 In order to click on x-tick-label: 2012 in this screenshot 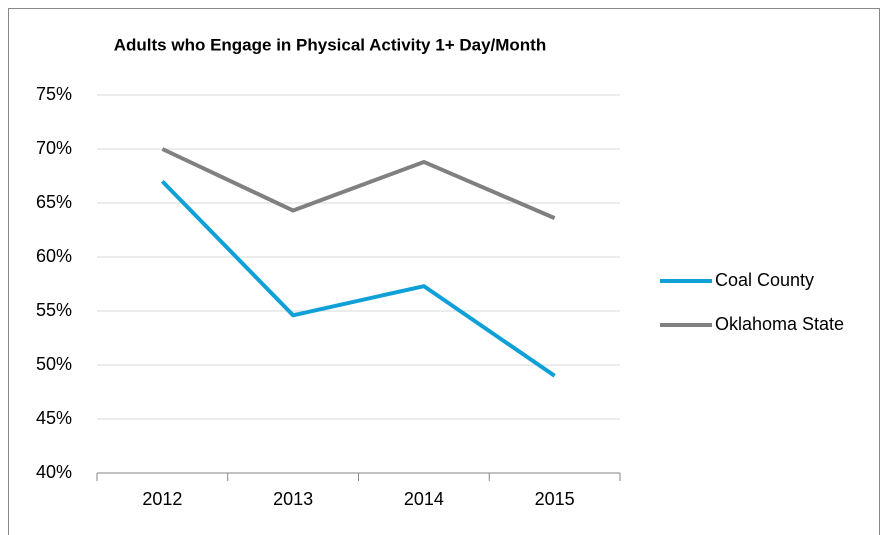, I will do `click(162, 499)`.